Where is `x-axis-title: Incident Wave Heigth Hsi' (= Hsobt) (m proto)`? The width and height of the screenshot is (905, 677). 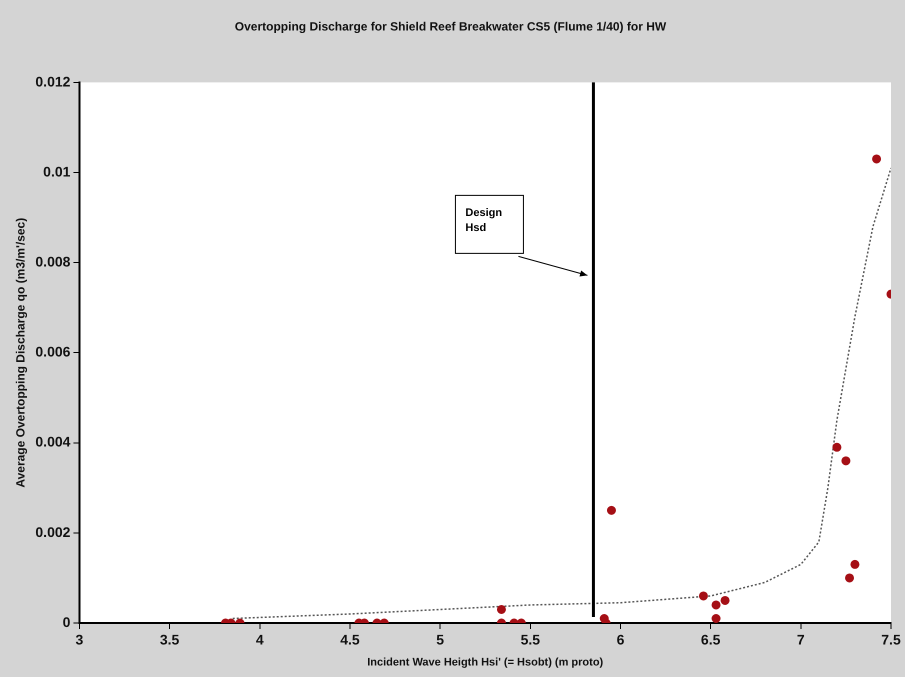 x-axis-title: Incident Wave Heigth Hsi' (= Hsobt) (m proto) is located at coordinates (485, 662).